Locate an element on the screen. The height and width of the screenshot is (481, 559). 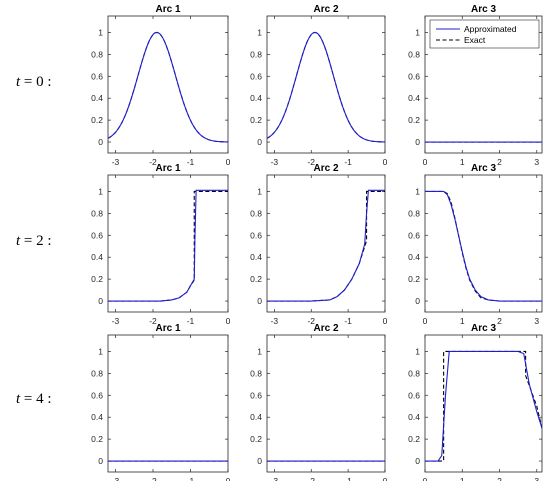
panel-2-1: Arc 1 0 0.2 0.4 0.6 0.8 1 -3 -2 -1 0 is located at coordinates (160, 244).